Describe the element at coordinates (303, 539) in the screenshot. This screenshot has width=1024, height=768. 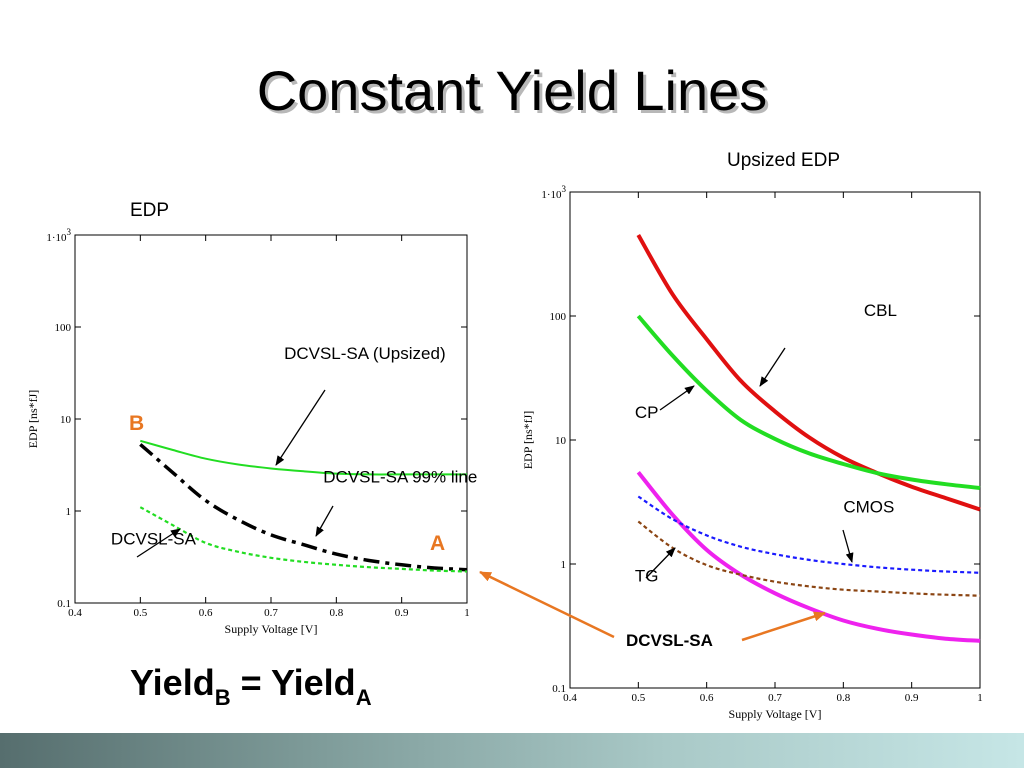
I see `series-line-base` at that location.